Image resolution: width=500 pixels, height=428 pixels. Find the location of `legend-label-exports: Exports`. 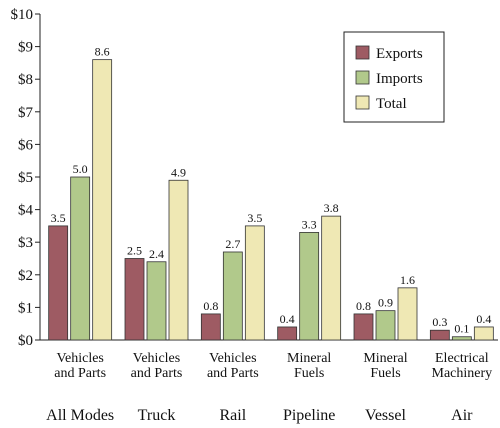

legend-label-exports: Exports is located at coordinates (399, 54).